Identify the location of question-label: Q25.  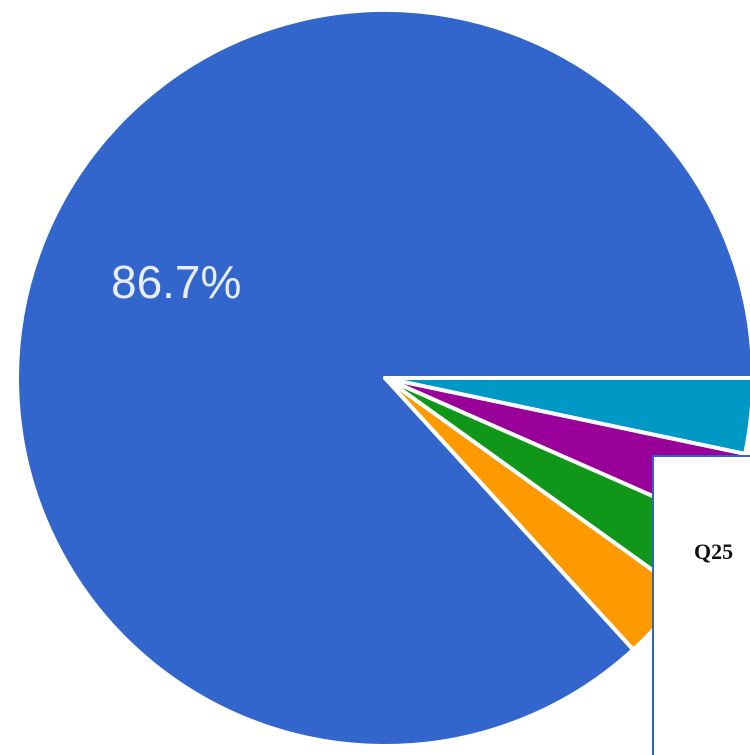
(714, 551).